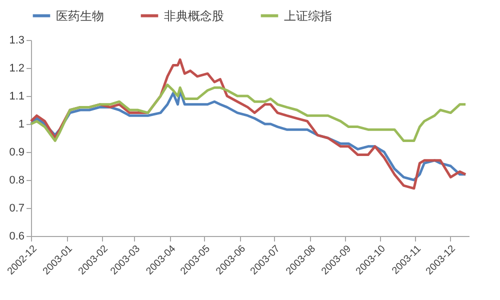  What do you see at coordinates (16, 68) in the screenshot?
I see `y-tick-label: 1.2` at bounding box center [16, 68].